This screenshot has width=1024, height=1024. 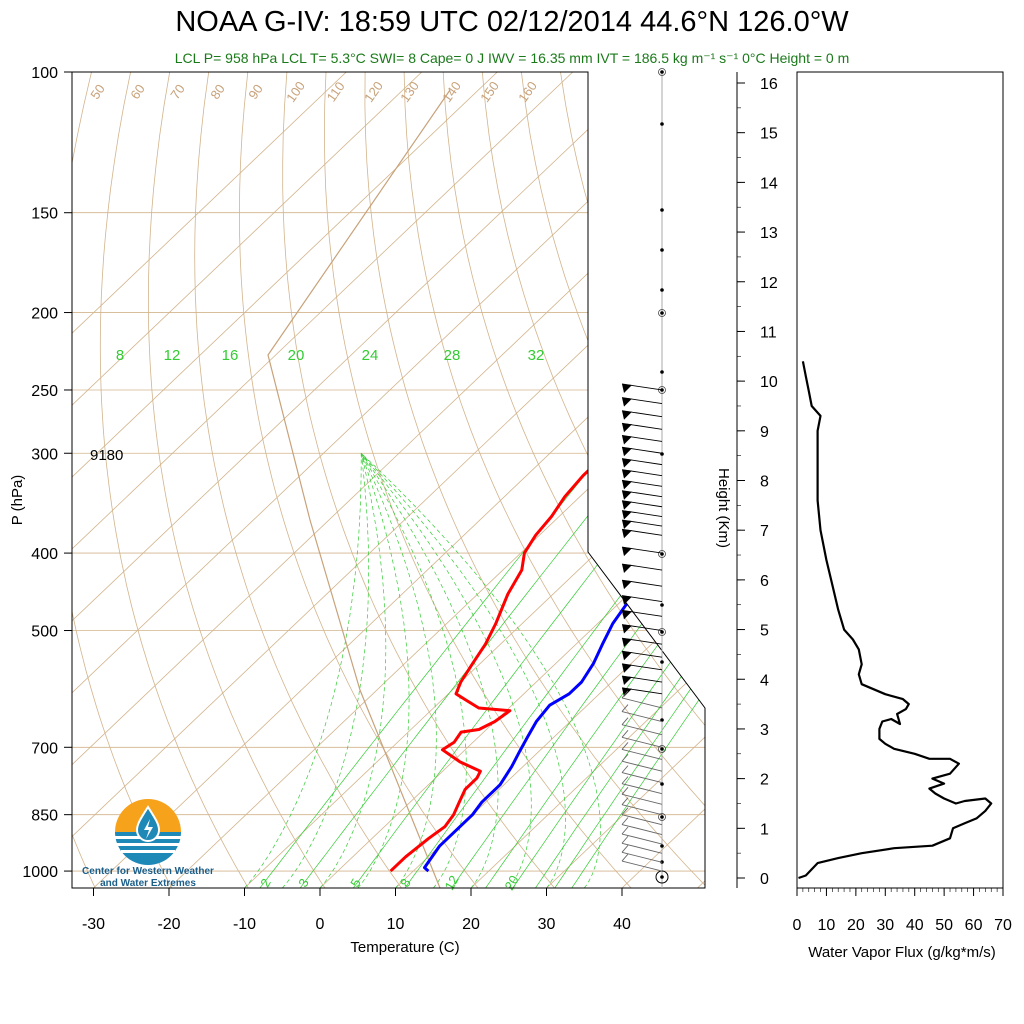 I want to click on flux-y-tick-label: 9, so click(x=764, y=432).